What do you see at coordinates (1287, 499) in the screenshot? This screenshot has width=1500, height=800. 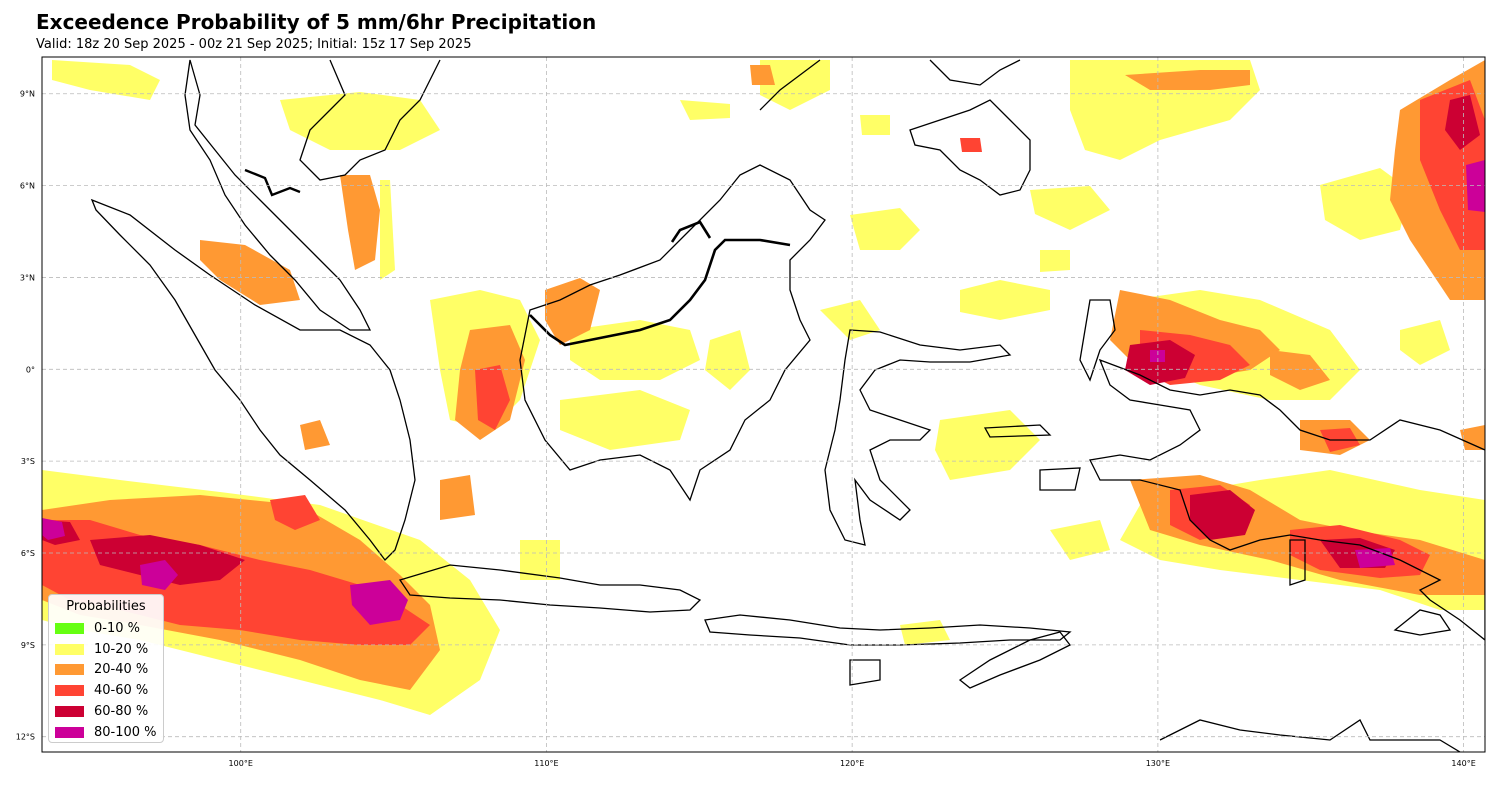 I see `new-guinea-coast` at bounding box center [1287, 499].